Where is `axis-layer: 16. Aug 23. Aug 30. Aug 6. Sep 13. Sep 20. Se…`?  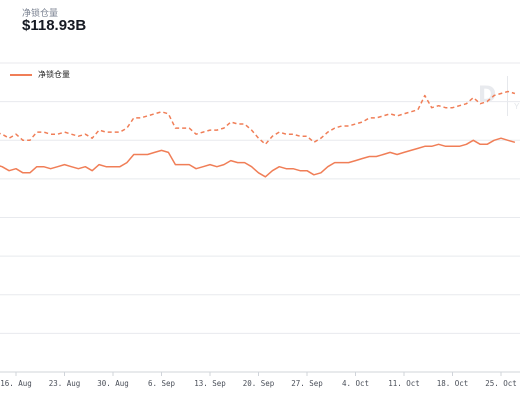
axis-layer: 16. Aug 23. Aug 30. Aug 6. Sep 13. Sep 20. Se… is located at coordinates (260, 379).